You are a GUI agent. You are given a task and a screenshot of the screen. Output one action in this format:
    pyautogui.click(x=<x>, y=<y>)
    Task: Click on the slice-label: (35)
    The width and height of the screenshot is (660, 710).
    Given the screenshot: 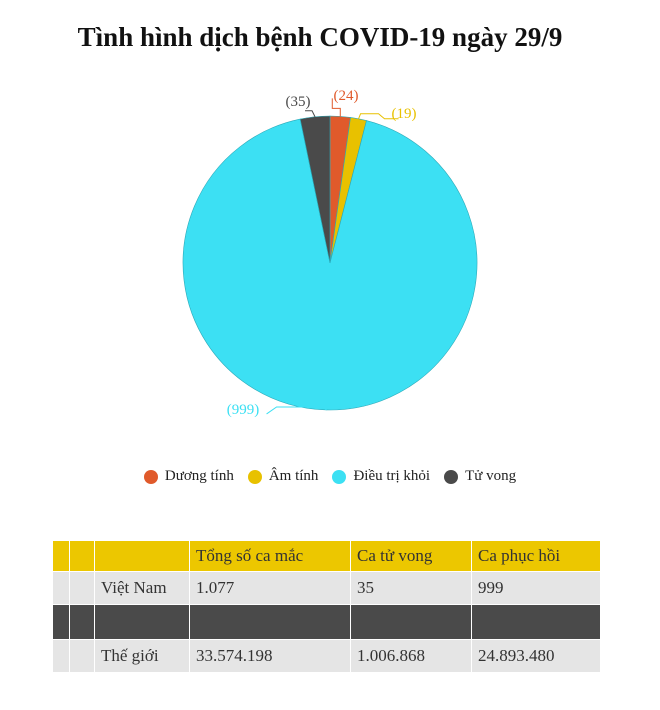 What is the action you would take?
    pyautogui.click(x=298, y=102)
    